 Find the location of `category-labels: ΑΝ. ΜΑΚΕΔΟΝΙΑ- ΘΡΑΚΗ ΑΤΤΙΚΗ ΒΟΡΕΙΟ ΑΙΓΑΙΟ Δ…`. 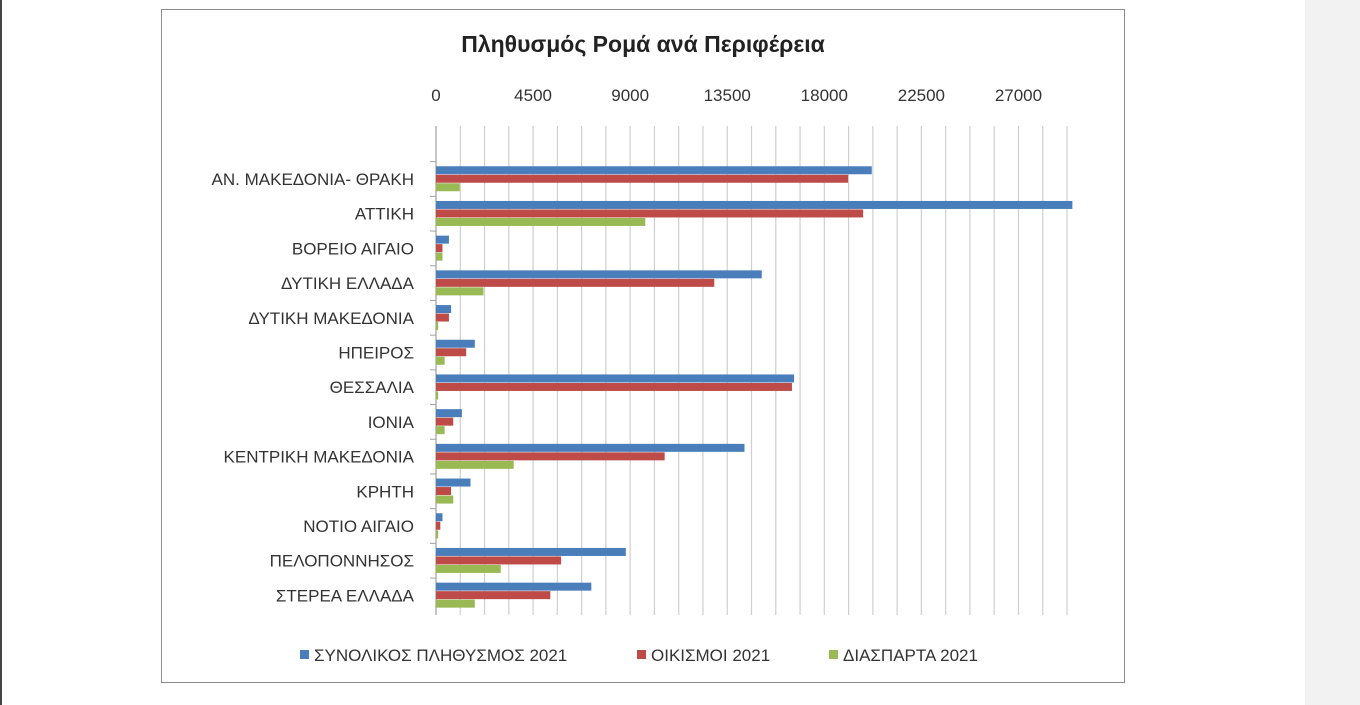

category-labels: ΑΝ. ΜΑΚΕΔΟΝΙΑ- ΘΡΑΚΗ ΑΤΤΙΚΗ ΒΟΡΕΙΟ ΑΙΓΑΙΟ Δ… is located at coordinates (324, 383).